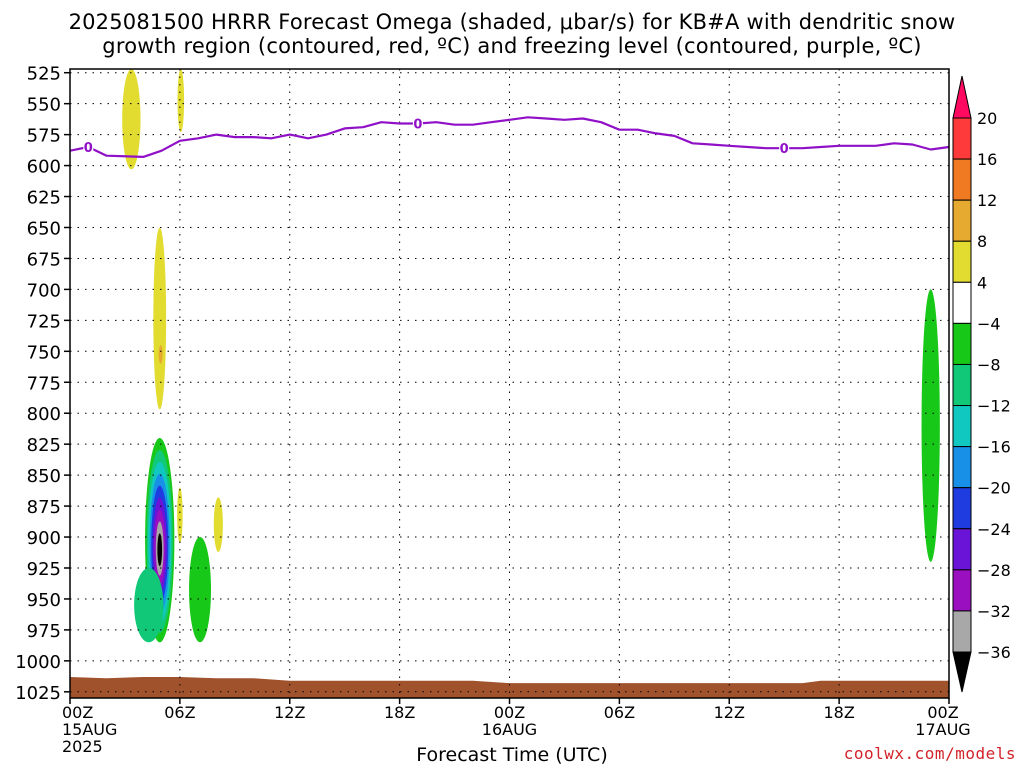 Image resolution: width=1024 pixels, height=768 pixels. I want to click on omega-contour-ascent-mid-core, so click(160, 354).